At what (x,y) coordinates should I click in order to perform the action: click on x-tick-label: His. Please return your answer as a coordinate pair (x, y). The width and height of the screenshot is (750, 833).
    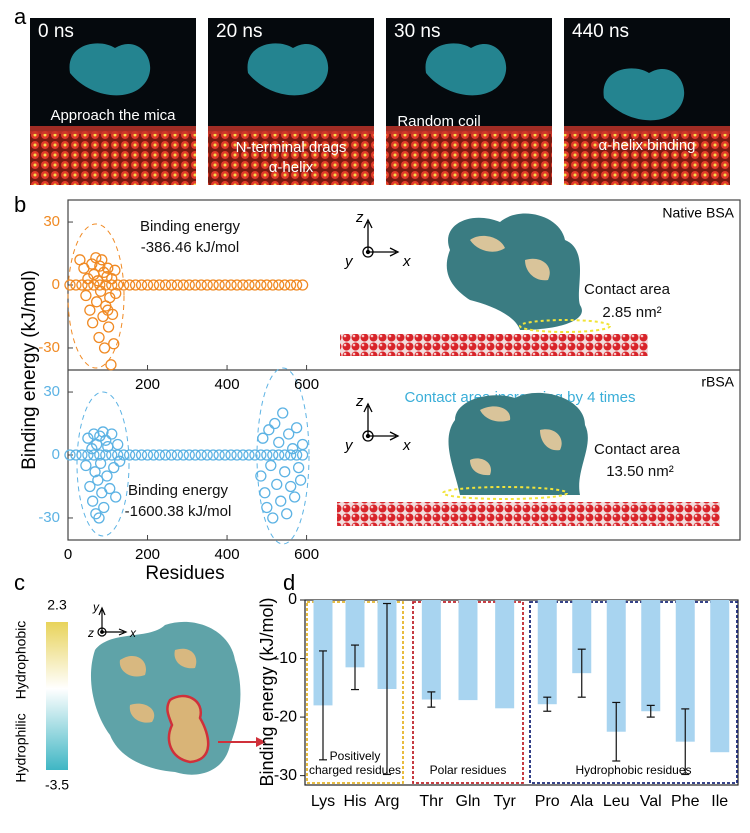
    Looking at the image, I should click on (354, 801).